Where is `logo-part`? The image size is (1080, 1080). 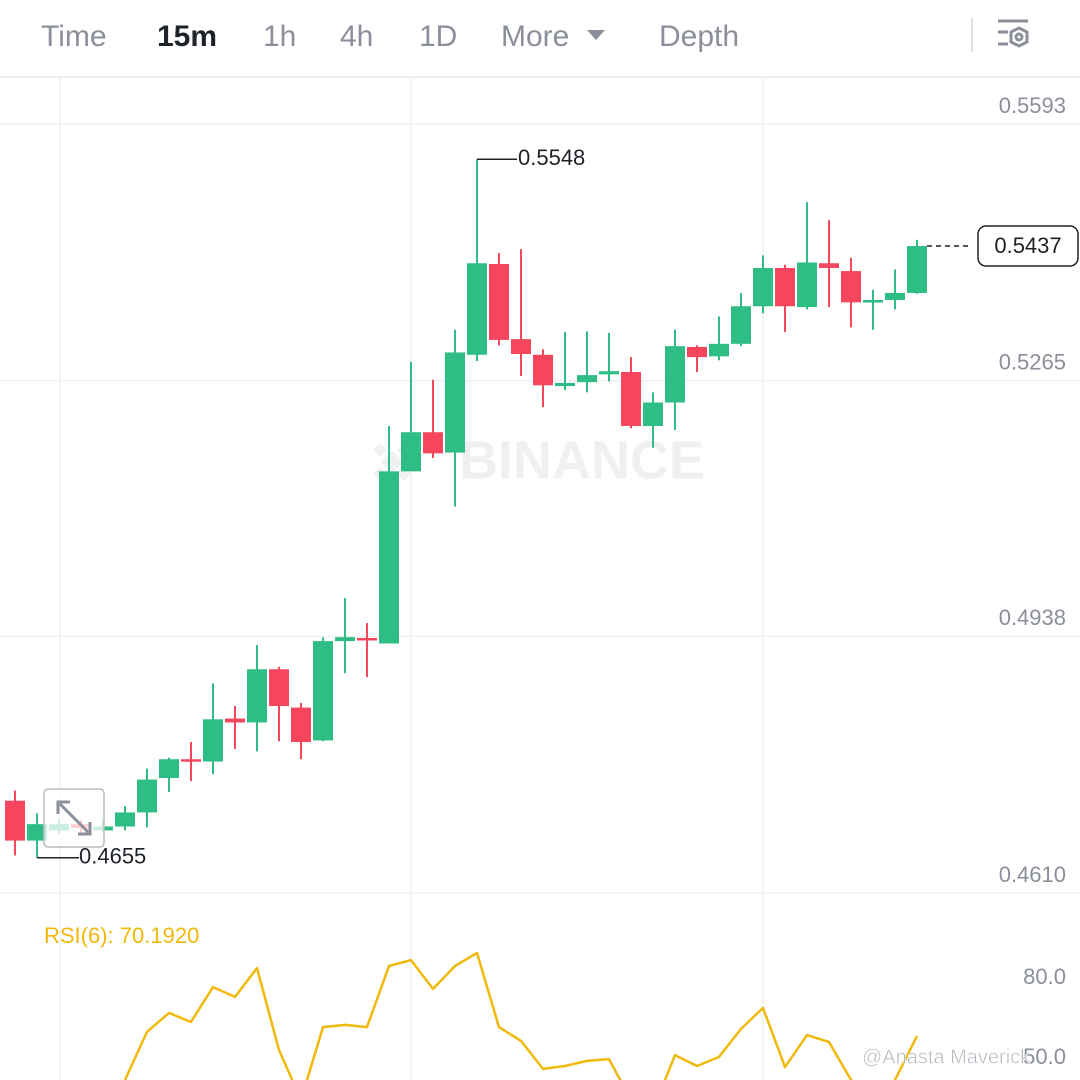 logo-part is located at coordinates (380, 450).